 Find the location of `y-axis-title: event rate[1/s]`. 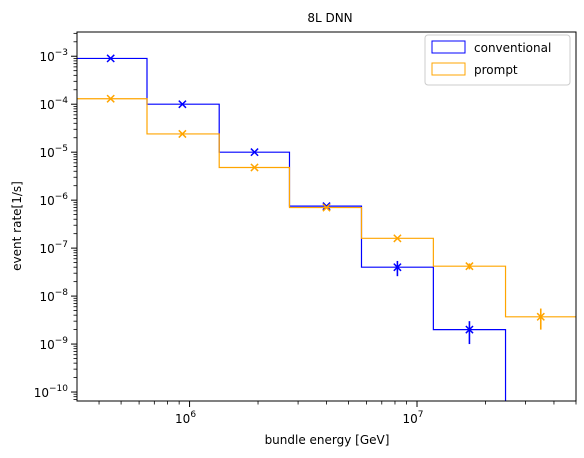

y-axis-title: event rate[1/s] is located at coordinates (17, 226).